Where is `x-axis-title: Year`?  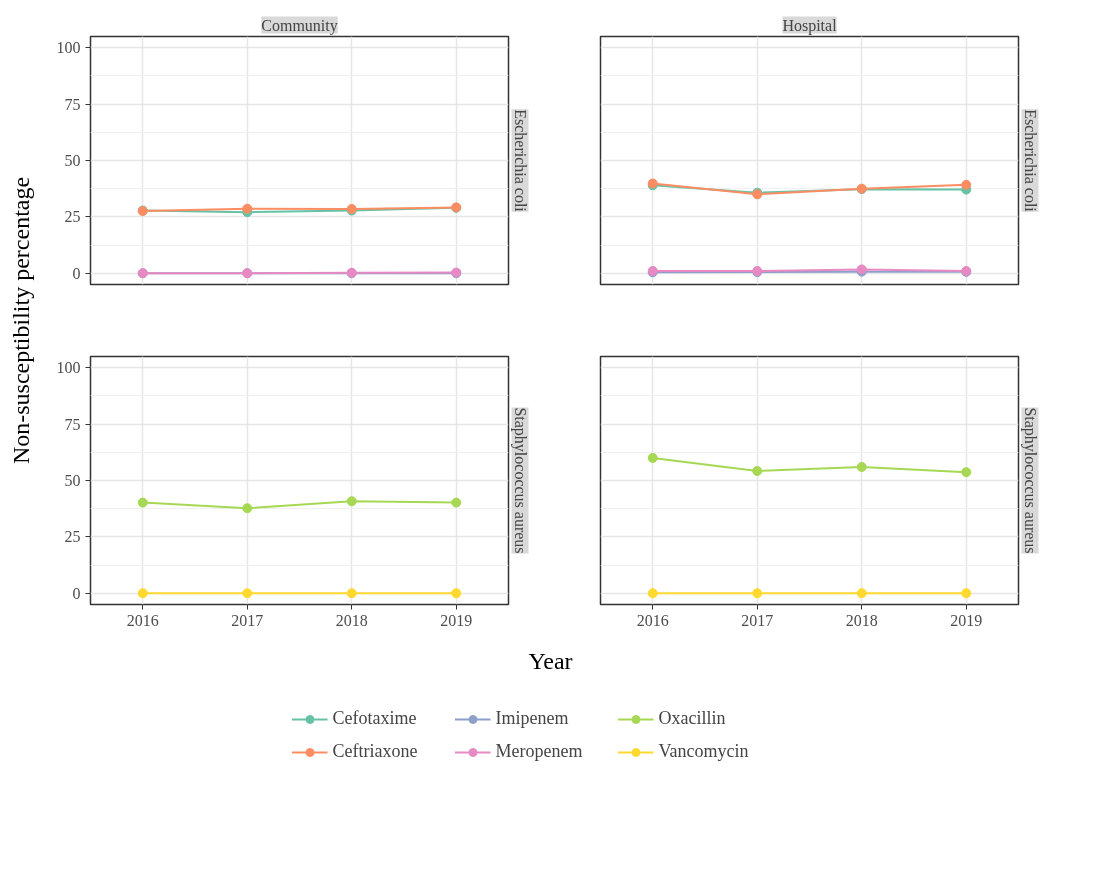
x-axis-title: Year is located at coordinates (550, 660).